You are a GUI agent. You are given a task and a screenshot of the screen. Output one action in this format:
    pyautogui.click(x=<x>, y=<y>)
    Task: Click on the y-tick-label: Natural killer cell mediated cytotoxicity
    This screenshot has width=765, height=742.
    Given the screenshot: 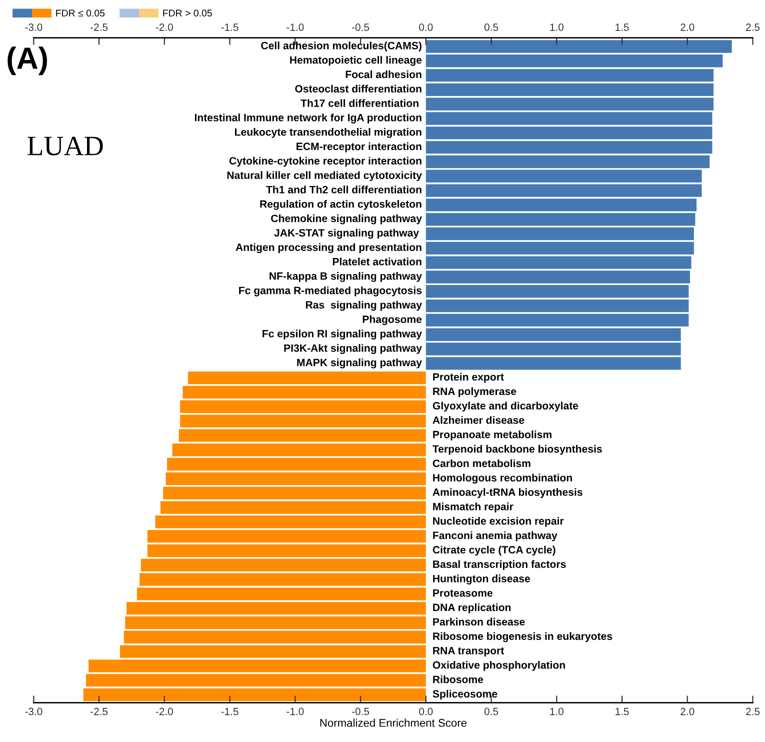 What is the action you would take?
    pyautogui.click(x=324, y=176)
    